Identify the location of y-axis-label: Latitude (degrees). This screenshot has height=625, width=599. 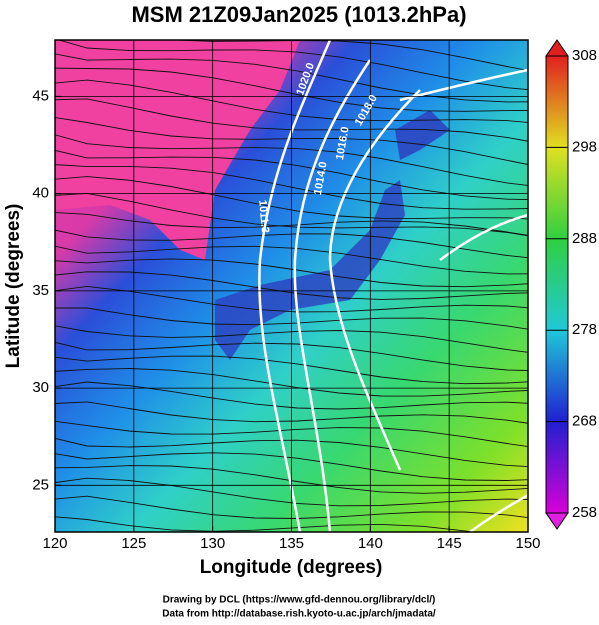
(13, 286).